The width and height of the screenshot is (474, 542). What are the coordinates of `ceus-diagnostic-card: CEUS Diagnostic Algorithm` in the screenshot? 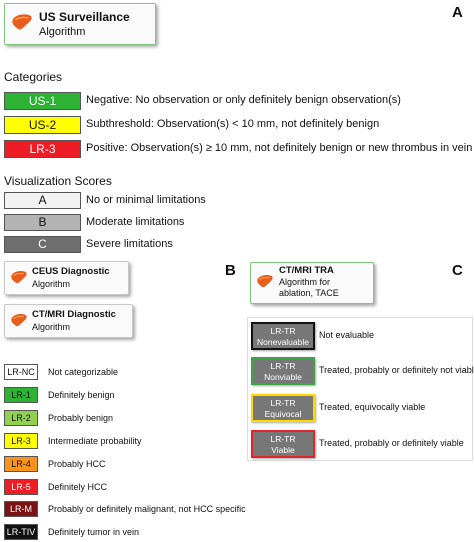 It's located at (66, 278).